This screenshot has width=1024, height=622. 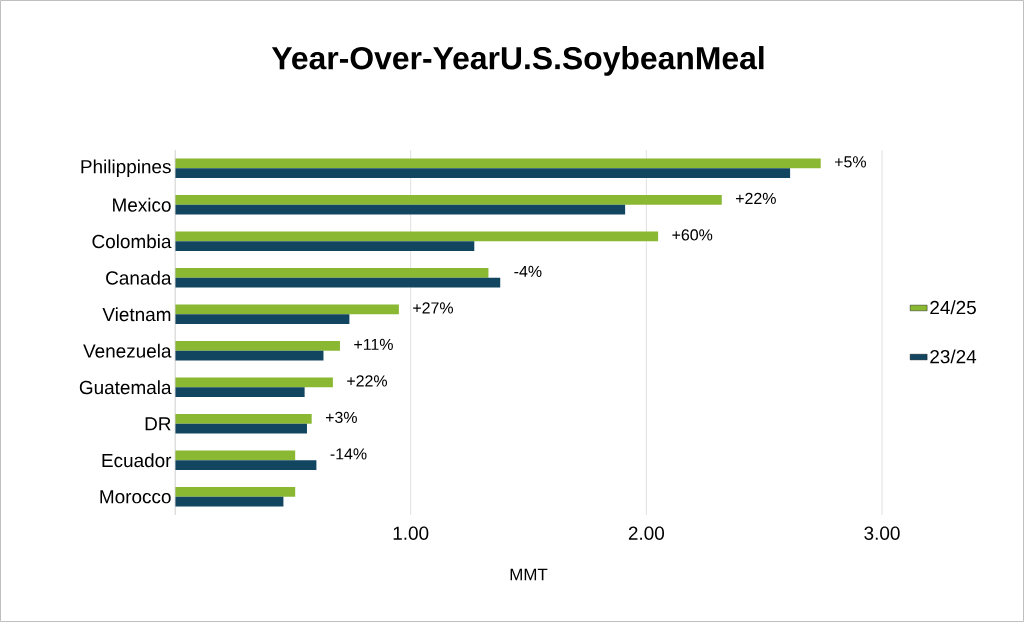 I want to click on annotation: +5%, so click(x=850, y=162).